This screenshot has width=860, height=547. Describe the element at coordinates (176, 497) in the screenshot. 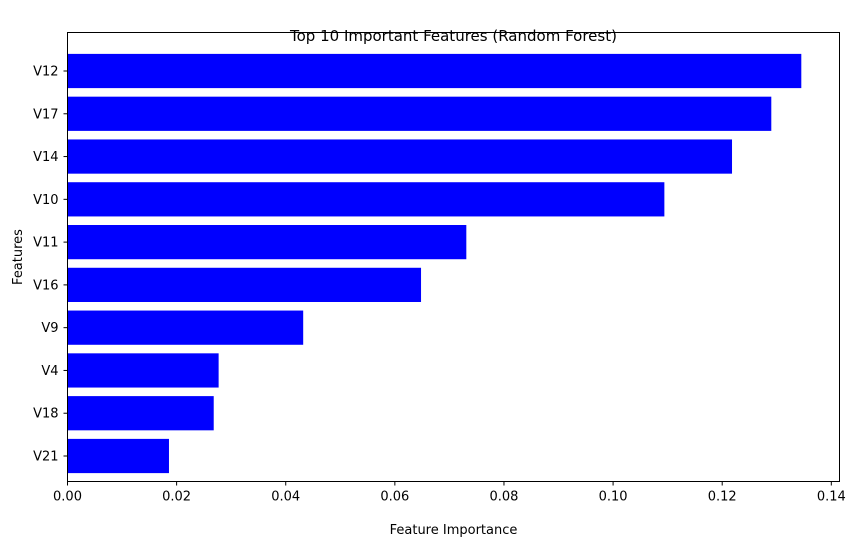

I see `x-tick-label: 0.02` at that location.